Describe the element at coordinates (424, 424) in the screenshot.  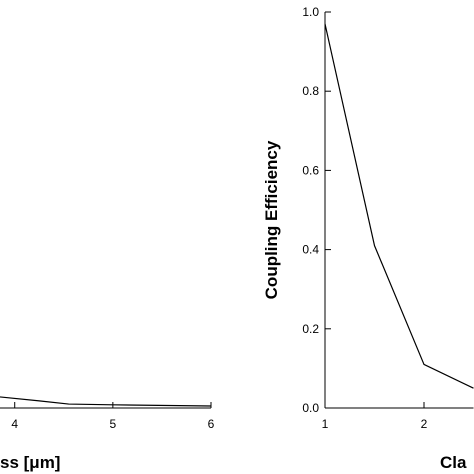
I see `x-tick-label: 2` at that location.